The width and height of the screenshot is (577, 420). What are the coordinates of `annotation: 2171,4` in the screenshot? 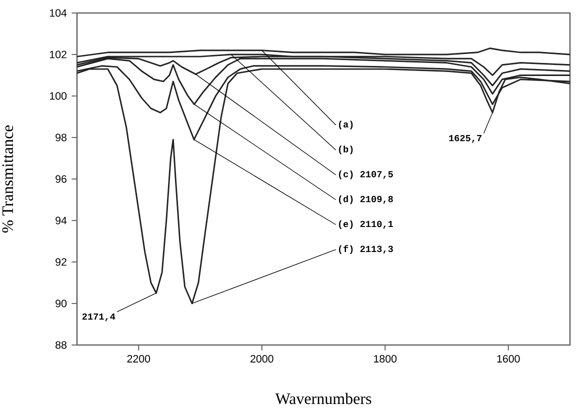 It's located at (99, 317).